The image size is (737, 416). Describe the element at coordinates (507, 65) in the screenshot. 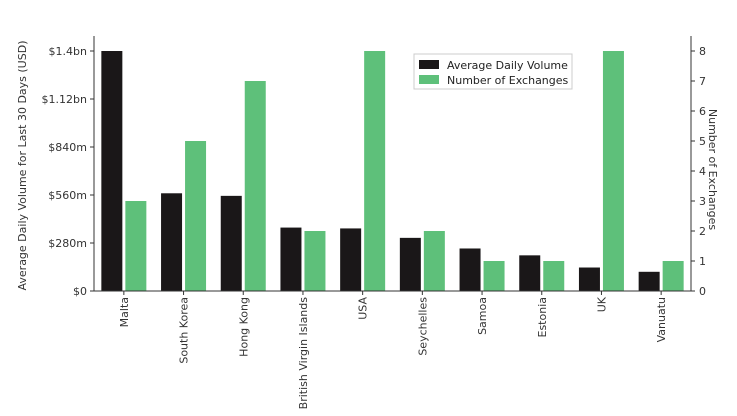

I see `legend-label: Average Daily Volume` at that location.